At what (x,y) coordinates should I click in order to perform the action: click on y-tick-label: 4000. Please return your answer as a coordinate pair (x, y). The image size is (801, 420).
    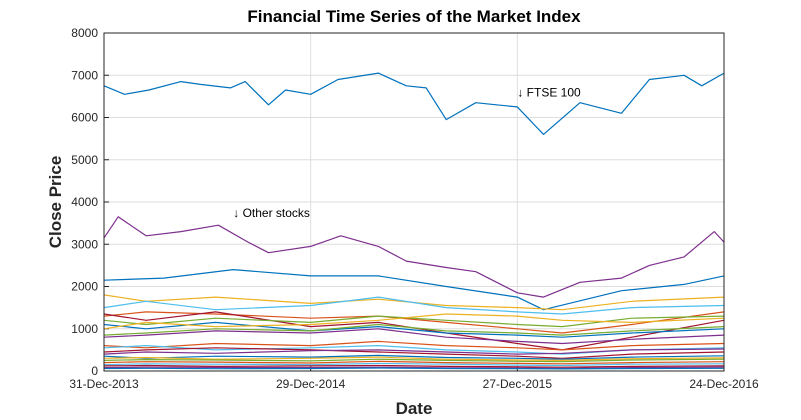
    Looking at the image, I should click on (84, 202).